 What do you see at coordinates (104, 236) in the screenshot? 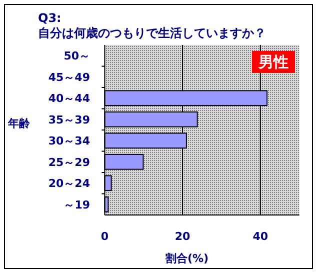
I see `x-tick-label: 0` at bounding box center [104, 236].